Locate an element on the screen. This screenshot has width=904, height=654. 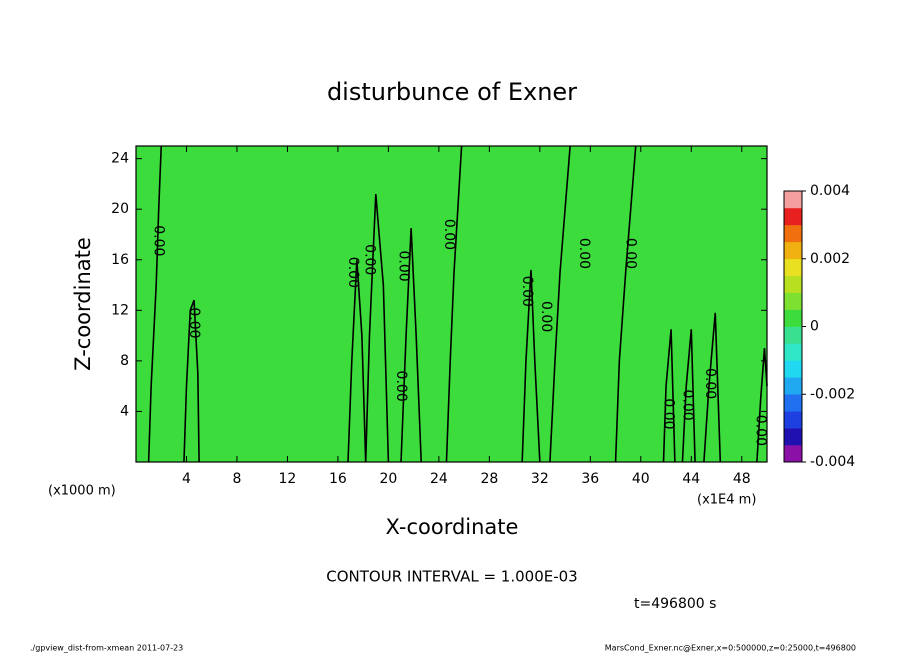
y-tick-label: 4 is located at coordinates (124, 411).